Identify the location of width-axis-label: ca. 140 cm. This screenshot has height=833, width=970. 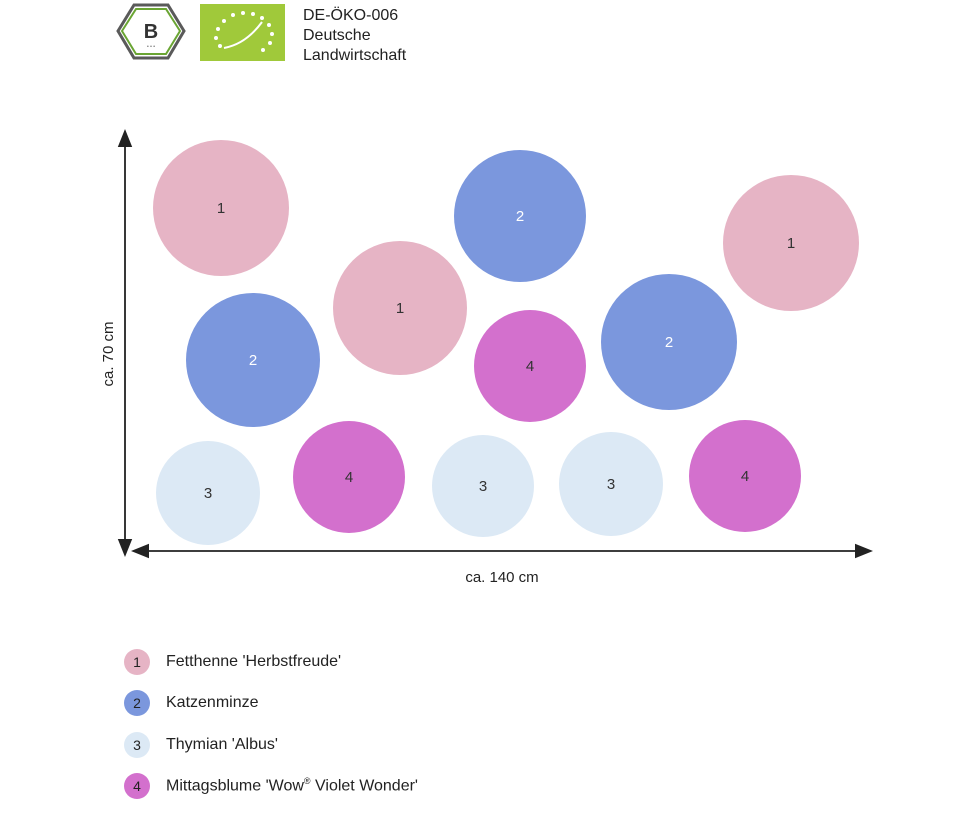
(501, 577).